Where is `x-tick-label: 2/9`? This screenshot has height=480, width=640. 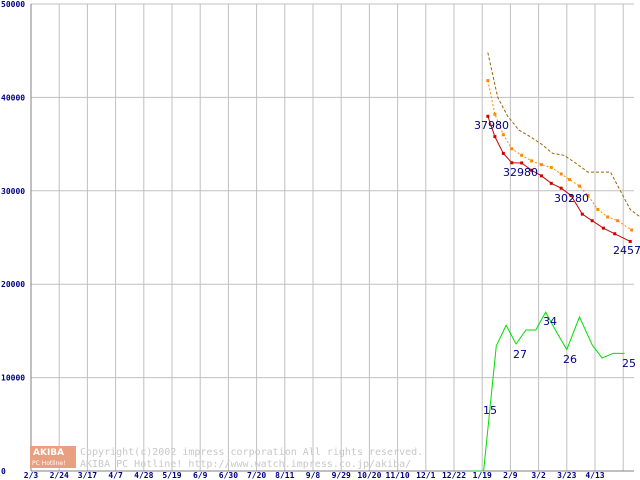 x-tick-label: 2/9 is located at coordinates (510, 475).